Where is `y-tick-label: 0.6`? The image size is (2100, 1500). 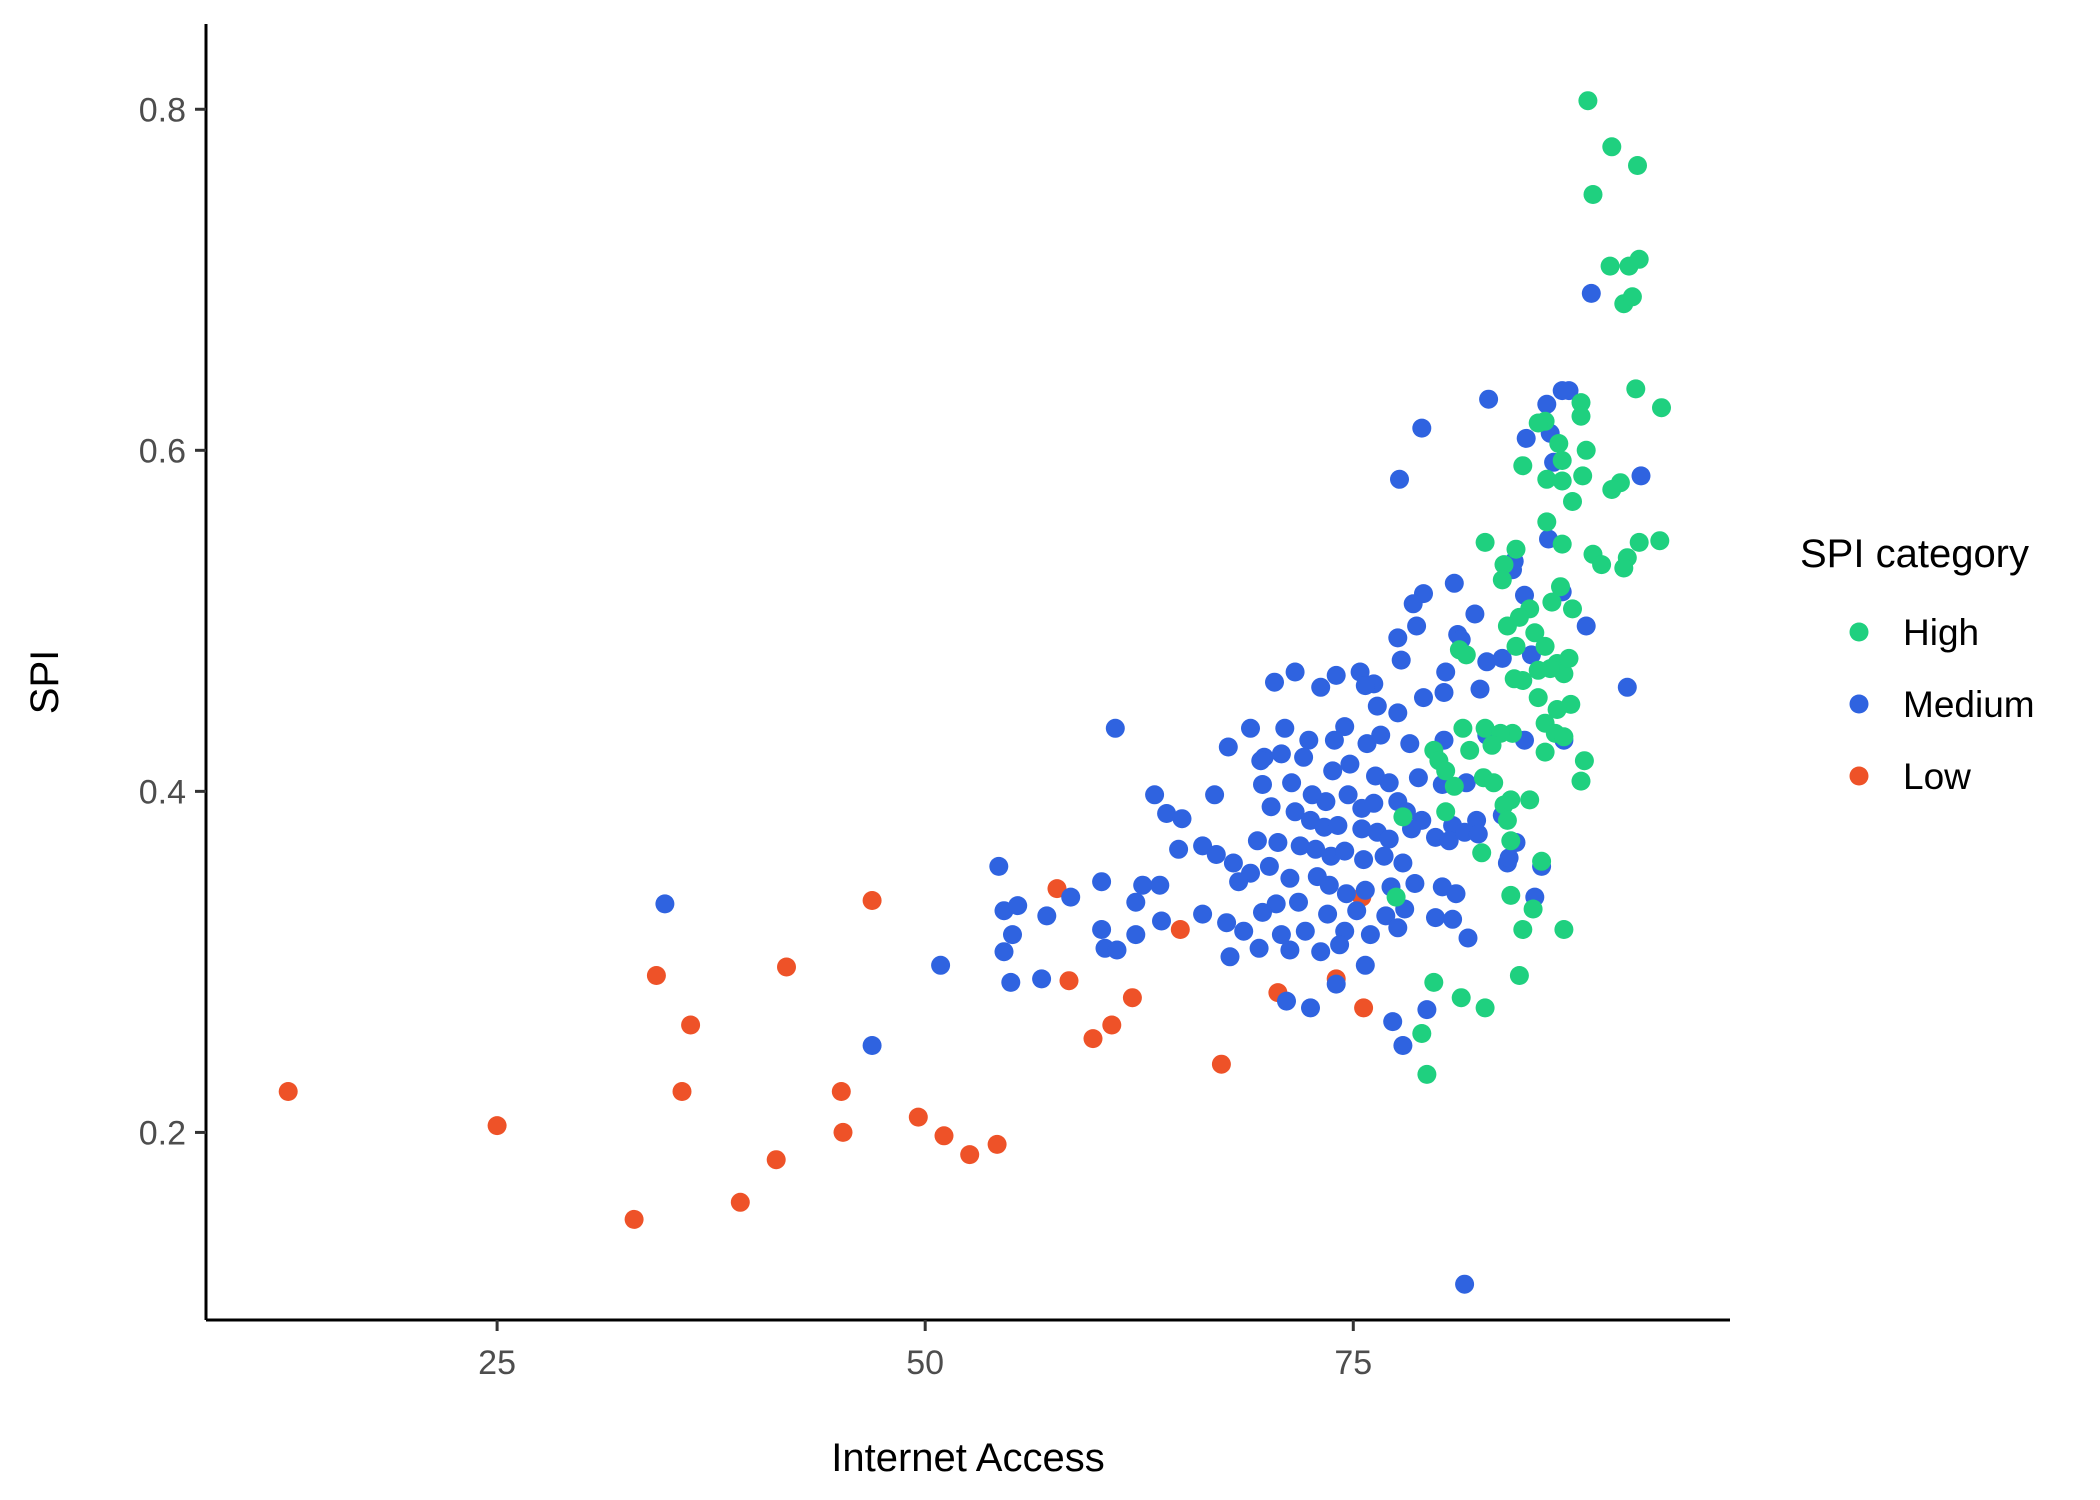
y-tick-label: 0.6 is located at coordinates (162, 451).